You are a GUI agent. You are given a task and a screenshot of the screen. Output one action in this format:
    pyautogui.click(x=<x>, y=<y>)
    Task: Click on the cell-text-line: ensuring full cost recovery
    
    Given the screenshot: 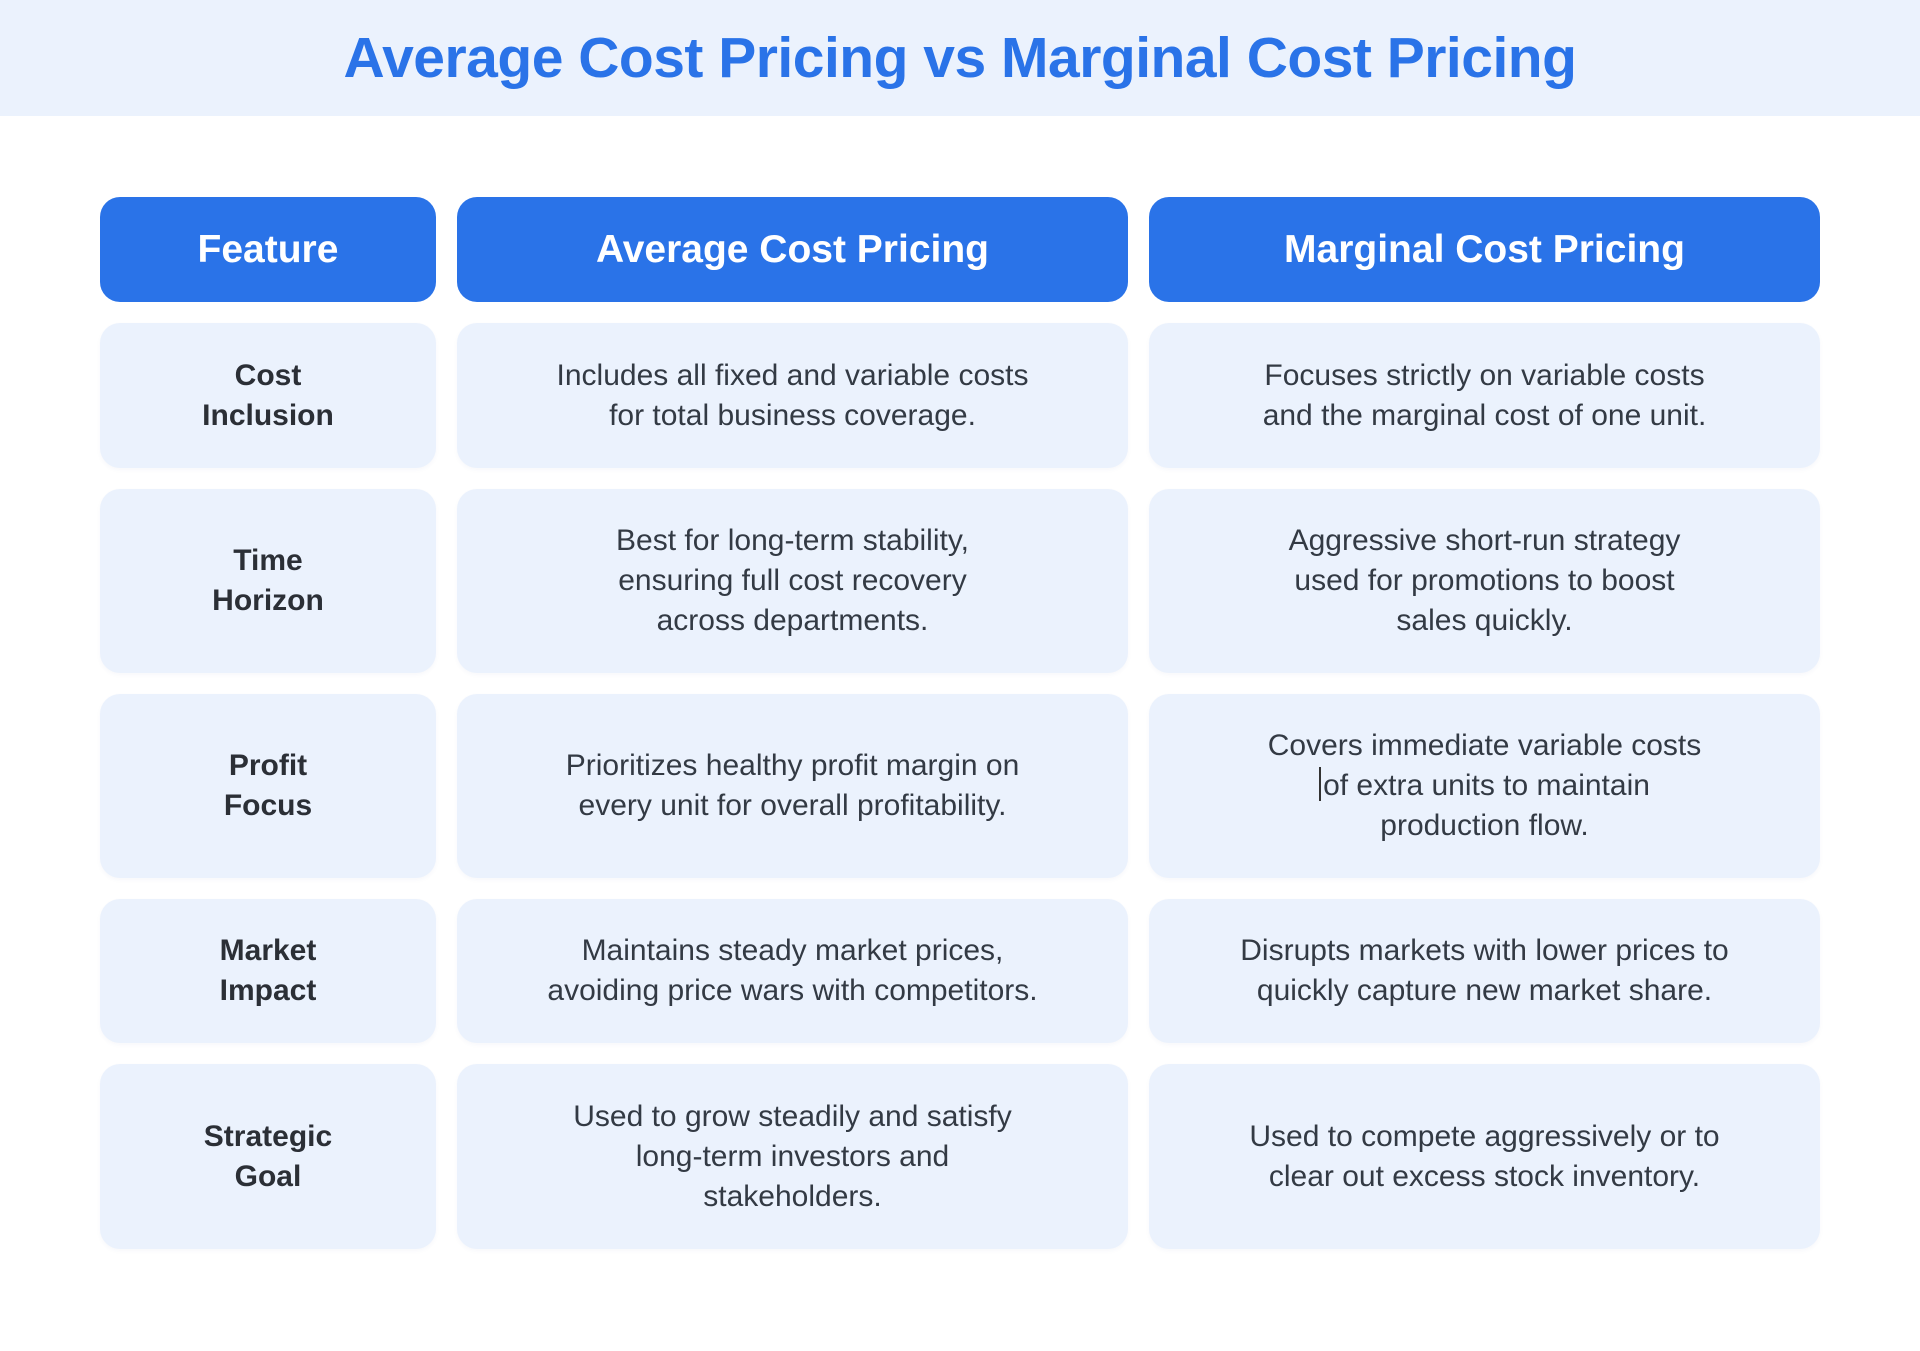 What is the action you would take?
    pyautogui.click(x=792, y=580)
    